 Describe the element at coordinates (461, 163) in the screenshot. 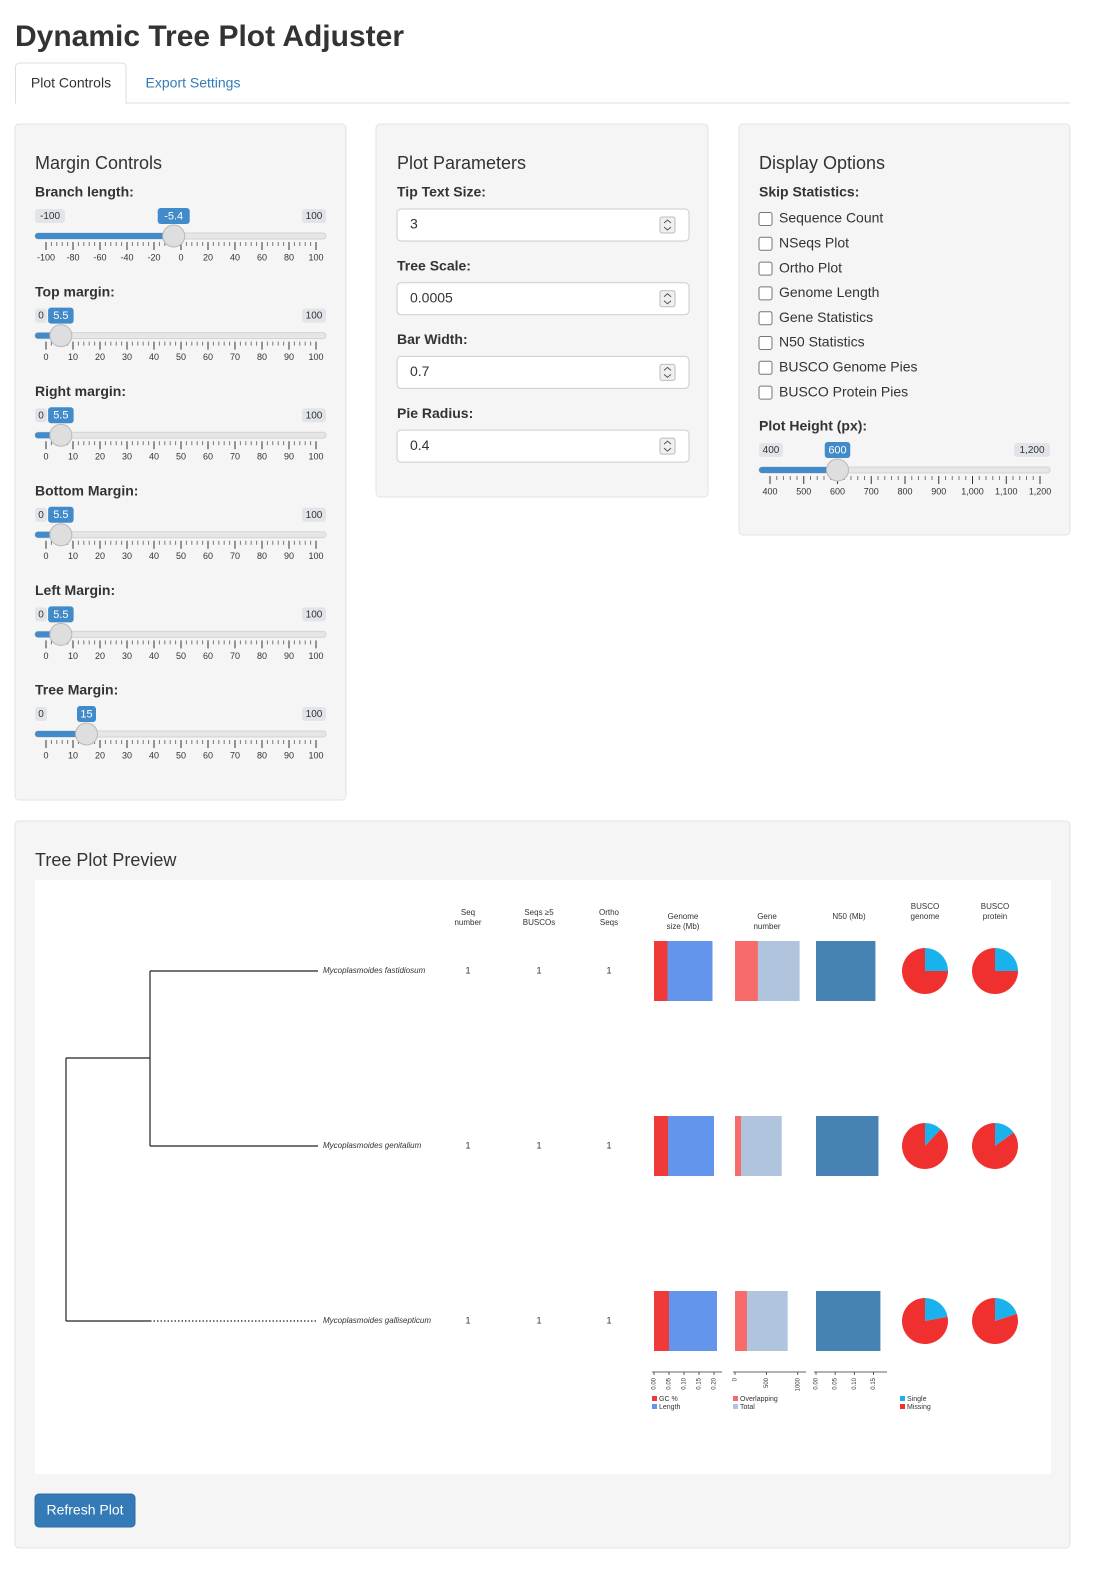

I see `panel-title: Plot Parameters` at that location.